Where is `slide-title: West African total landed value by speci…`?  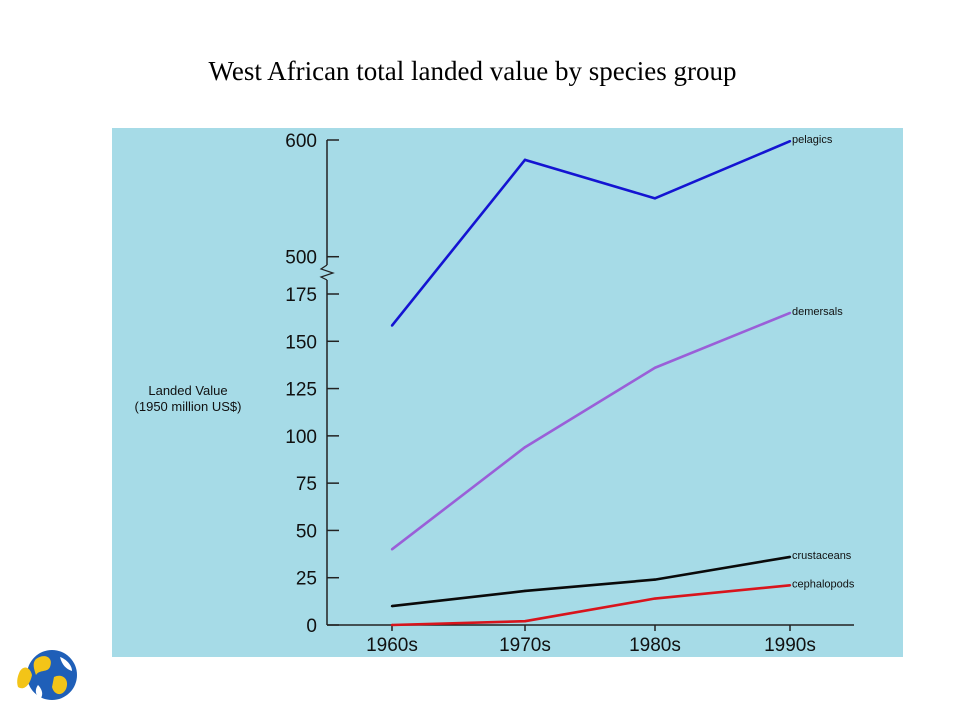 slide-title: West African total landed value by speci… is located at coordinates (472, 71).